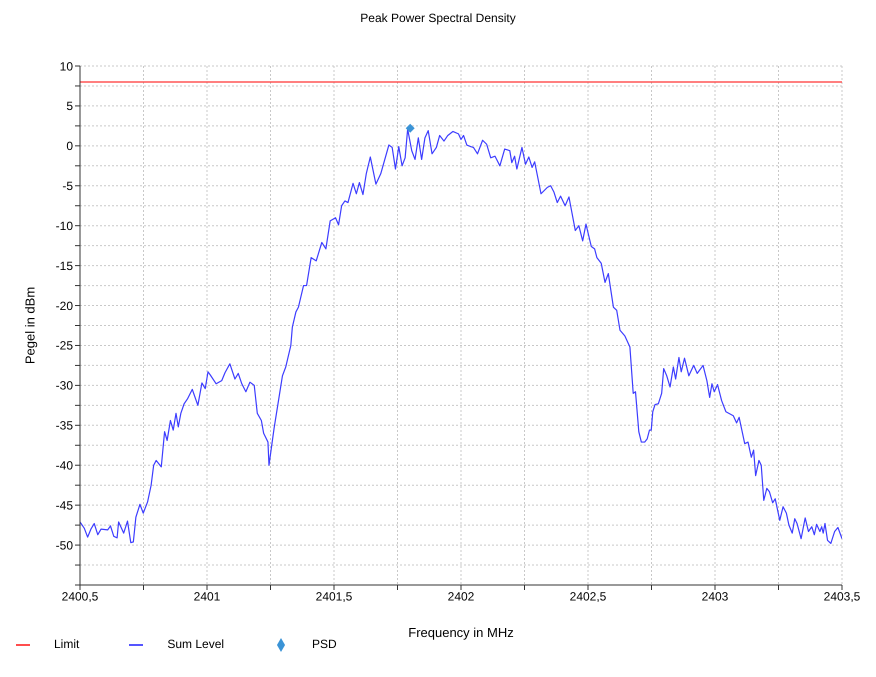 The image size is (876, 677). I want to click on y-tick-label: -30, so click(65, 385).